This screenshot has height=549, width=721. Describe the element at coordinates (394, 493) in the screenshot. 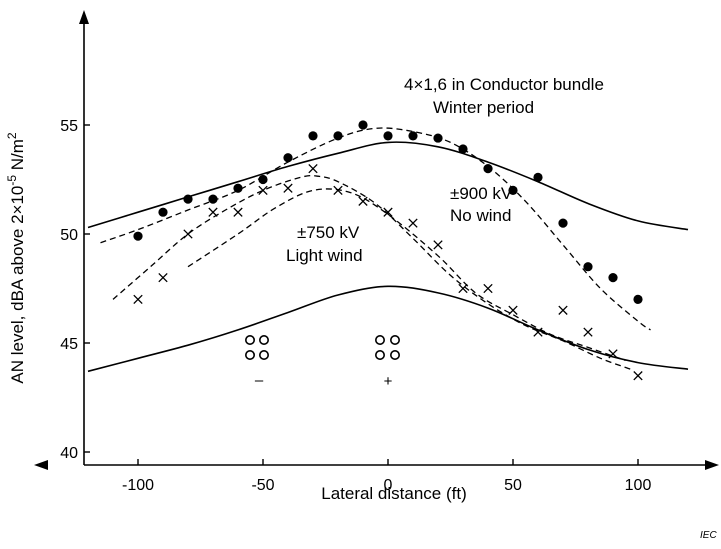

I see `x-axis-label: Lateral distance (ft)` at that location.